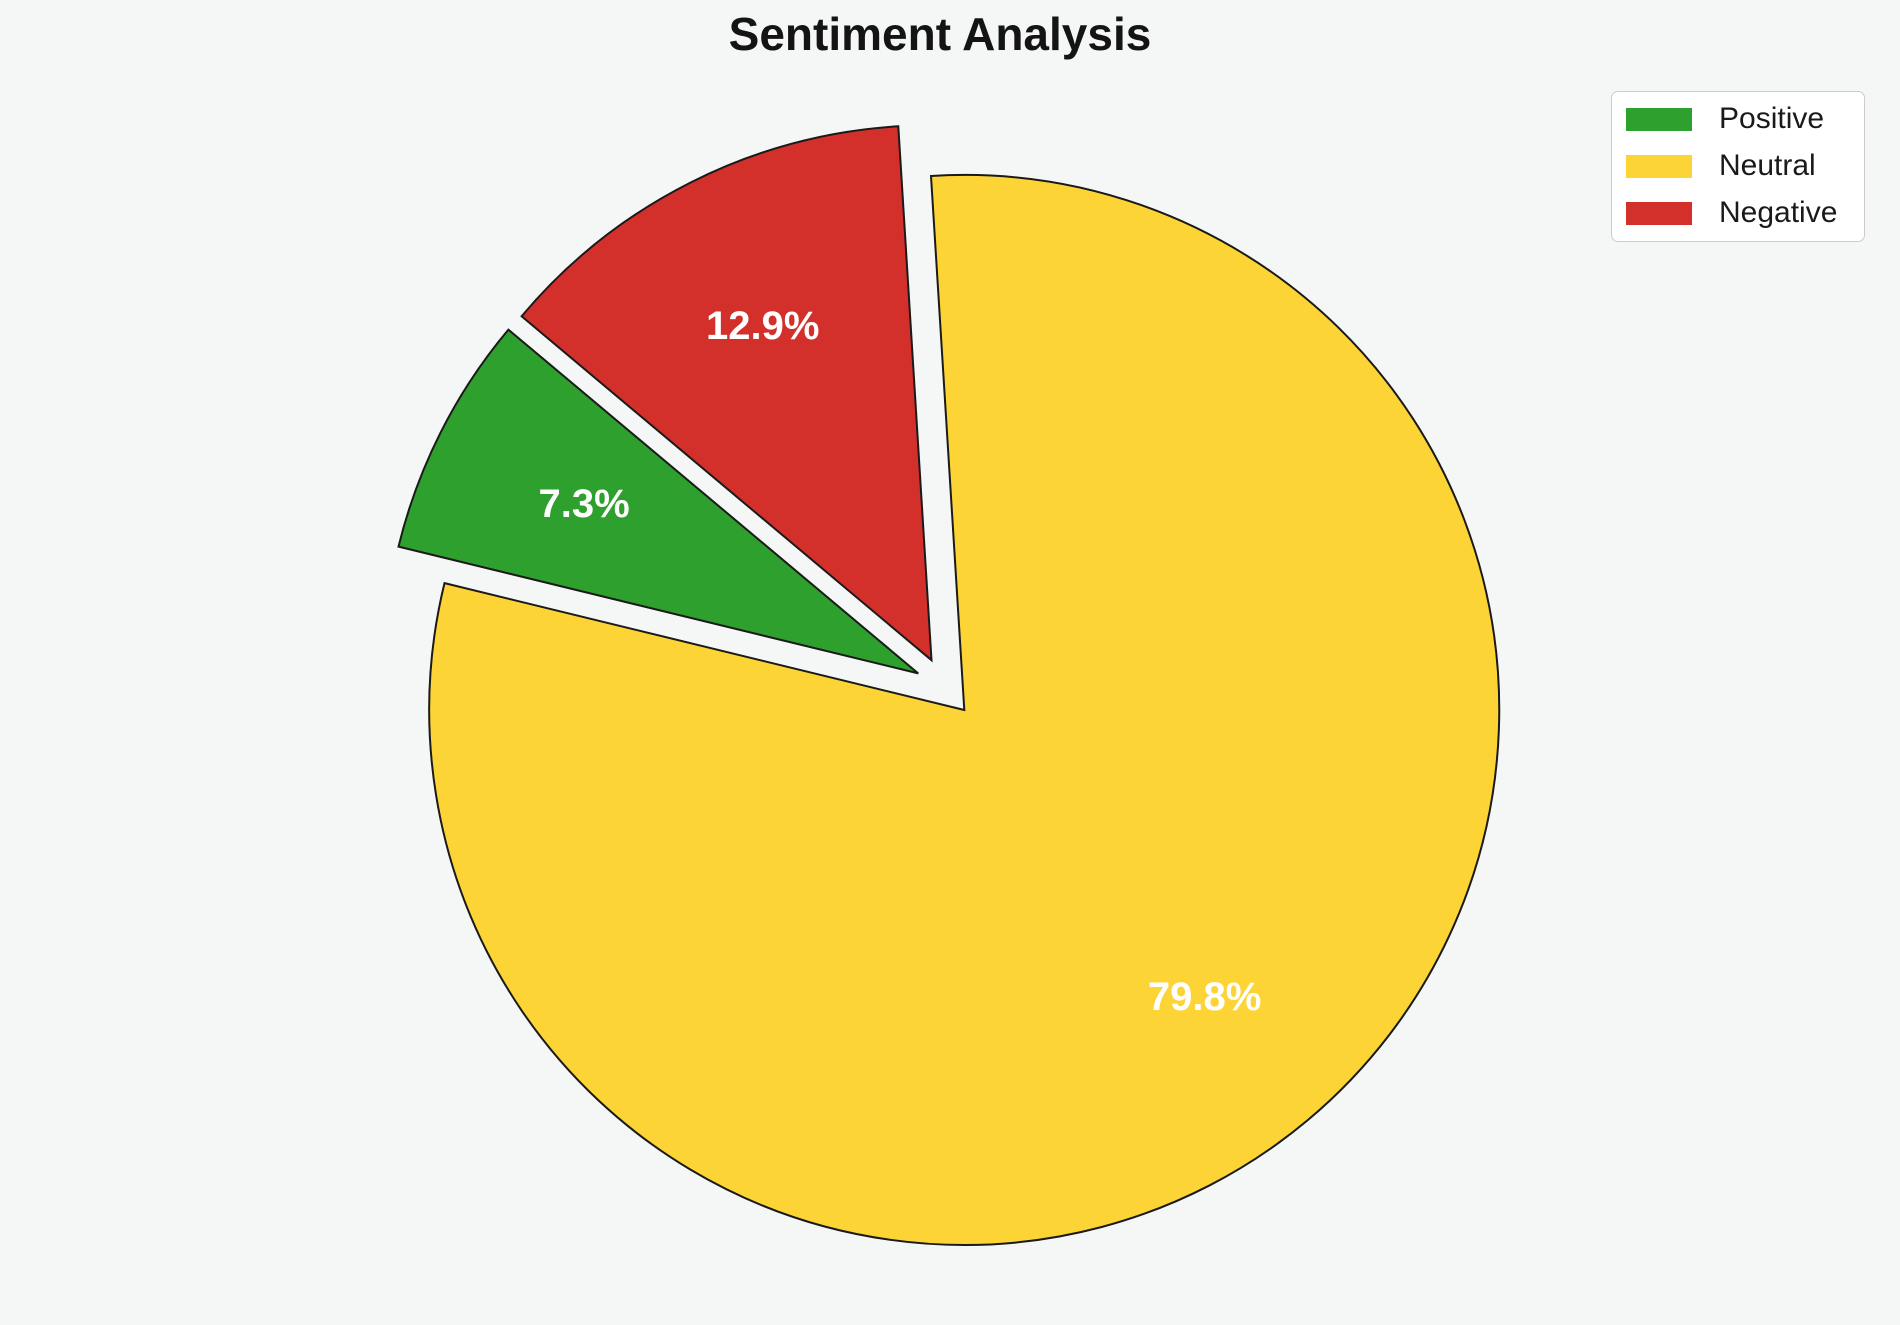 This screenshot has width=1900, height=1325. I want to click on chart-title: Sentiment Analysis, so click(940, 34).